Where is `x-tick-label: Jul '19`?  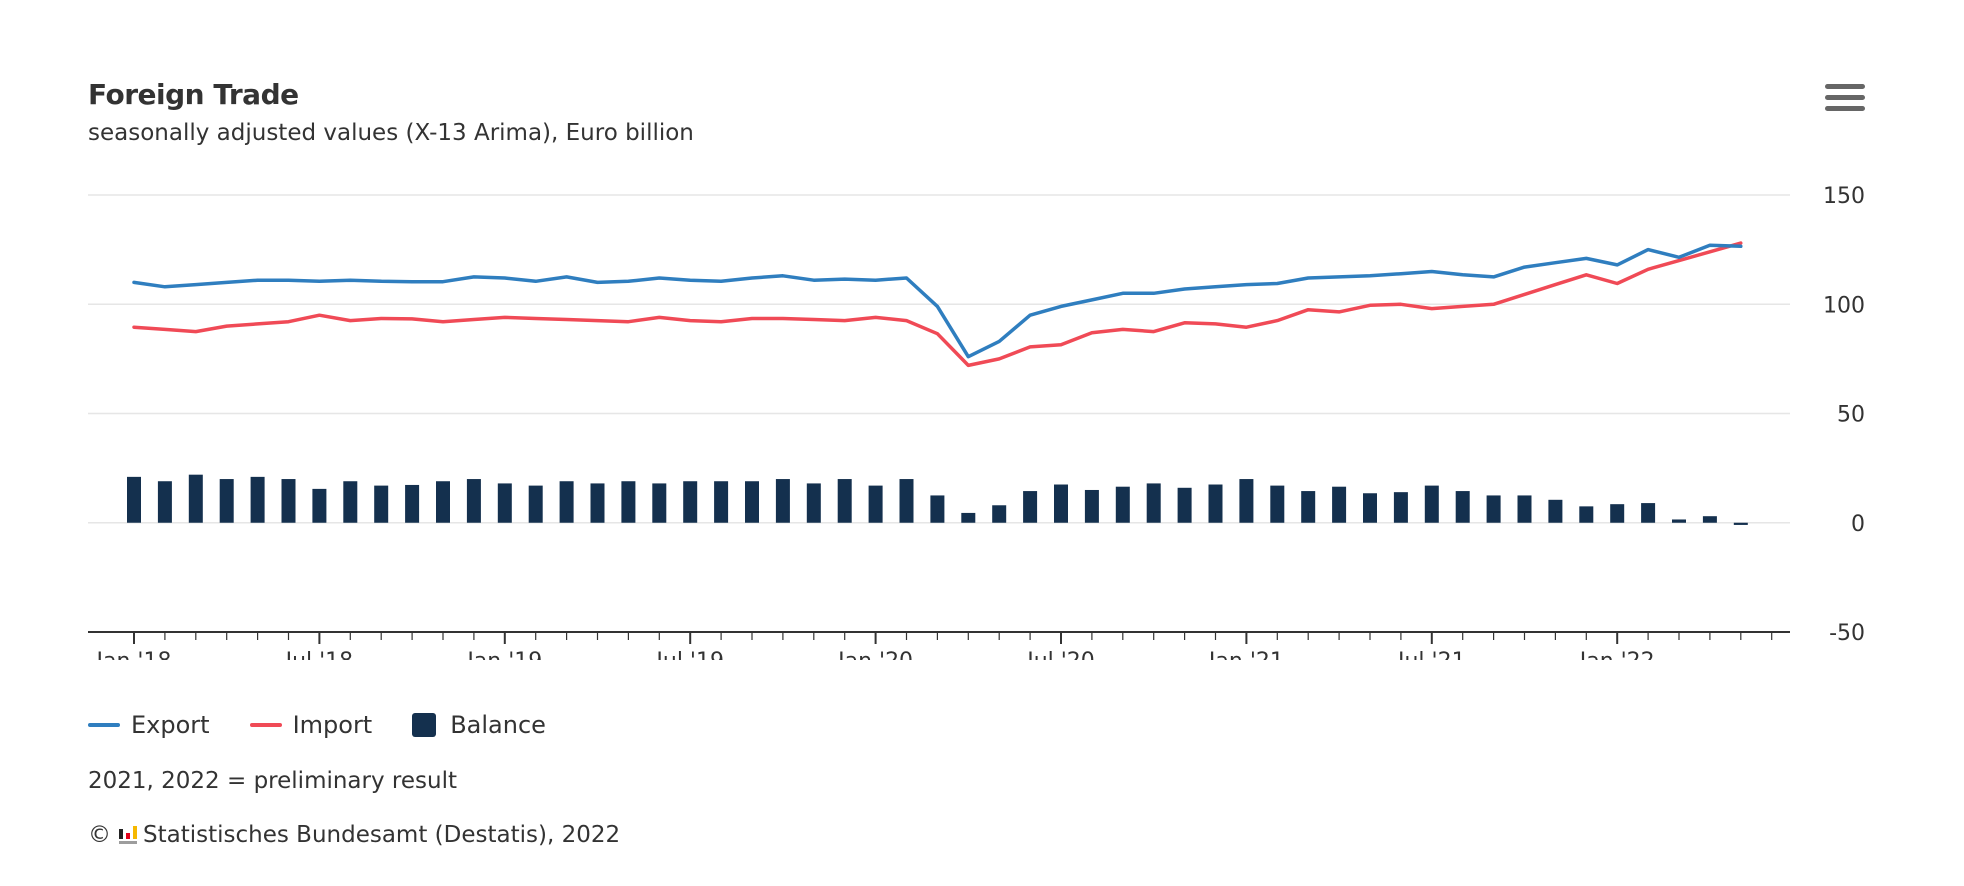
x-tick-label: Jul '19 is located at coordinates (689, 654).